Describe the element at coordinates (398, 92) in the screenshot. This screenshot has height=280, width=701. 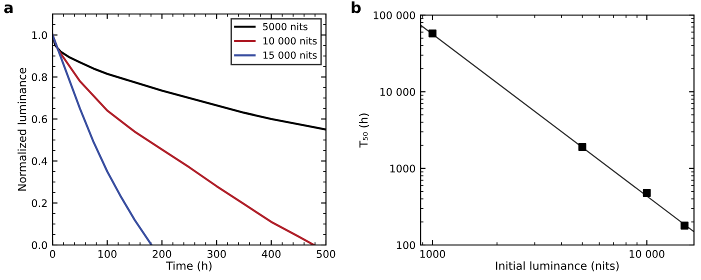
I see `y-tick-label: 10 000` at that location.